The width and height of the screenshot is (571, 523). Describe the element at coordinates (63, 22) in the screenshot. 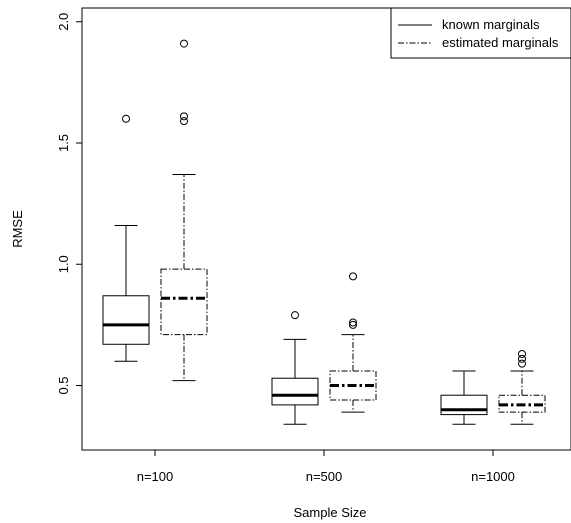

I see `y-tick-label: 2.0` at that location.